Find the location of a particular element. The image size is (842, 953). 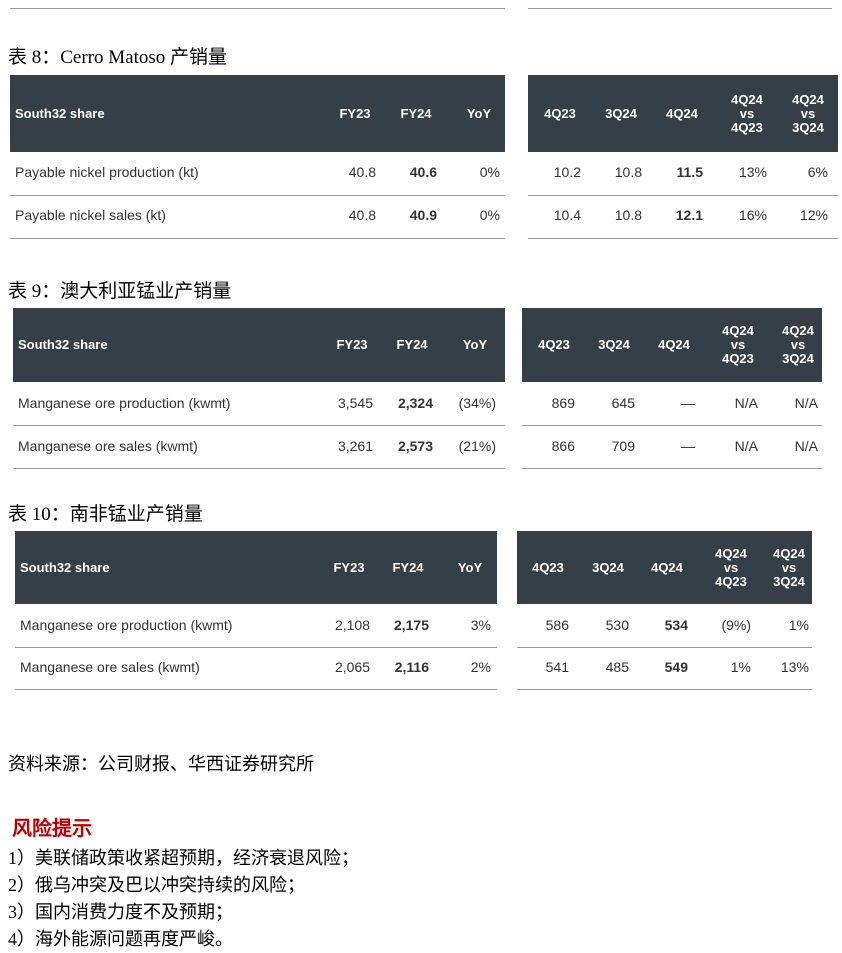

cell: 16% is located at coordinates (752, 215).